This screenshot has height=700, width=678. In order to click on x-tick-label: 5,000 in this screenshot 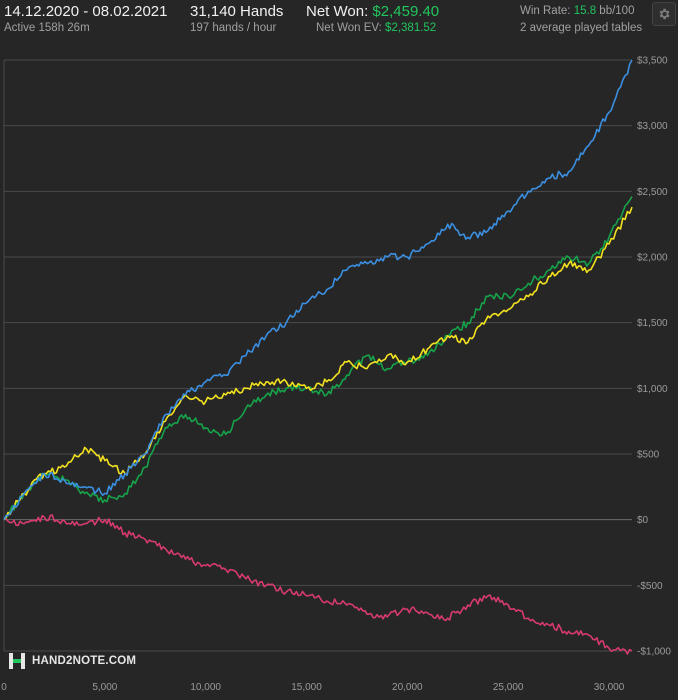, I will do `click(104, 687)`.